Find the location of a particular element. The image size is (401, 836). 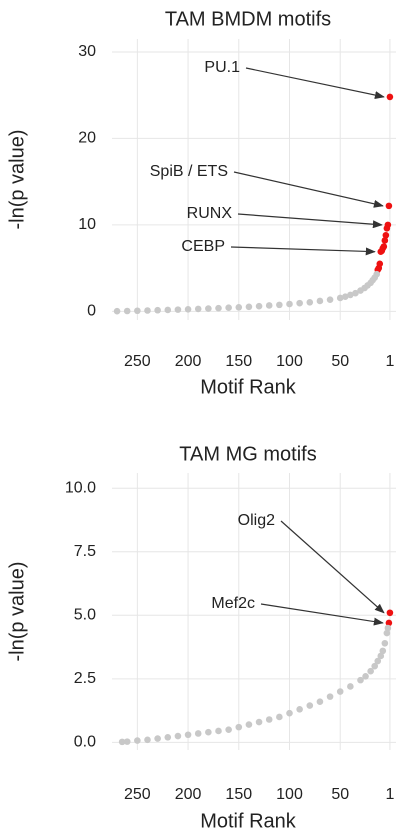

x-tick-label: 150 is located at coordinates (238, 794).